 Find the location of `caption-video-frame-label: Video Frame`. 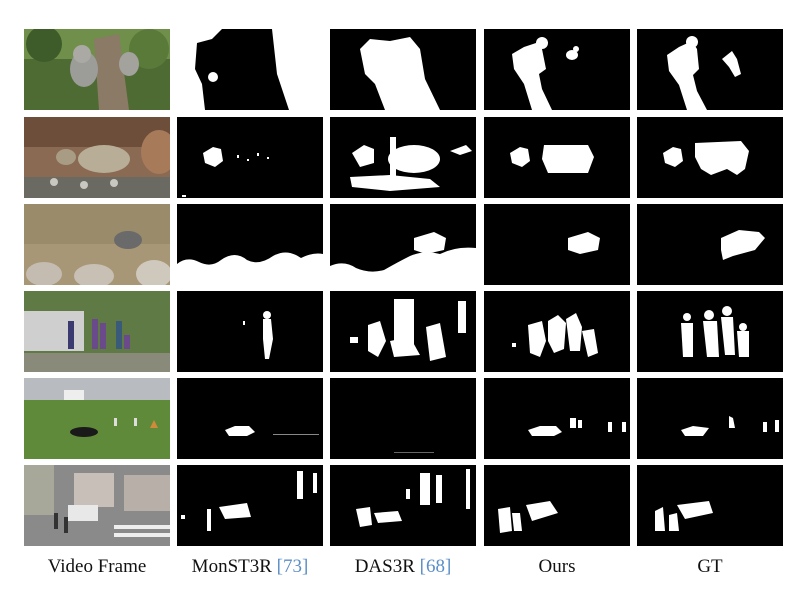

caption-video-frame-label: Video Frame is located at coordinates (97, 566).